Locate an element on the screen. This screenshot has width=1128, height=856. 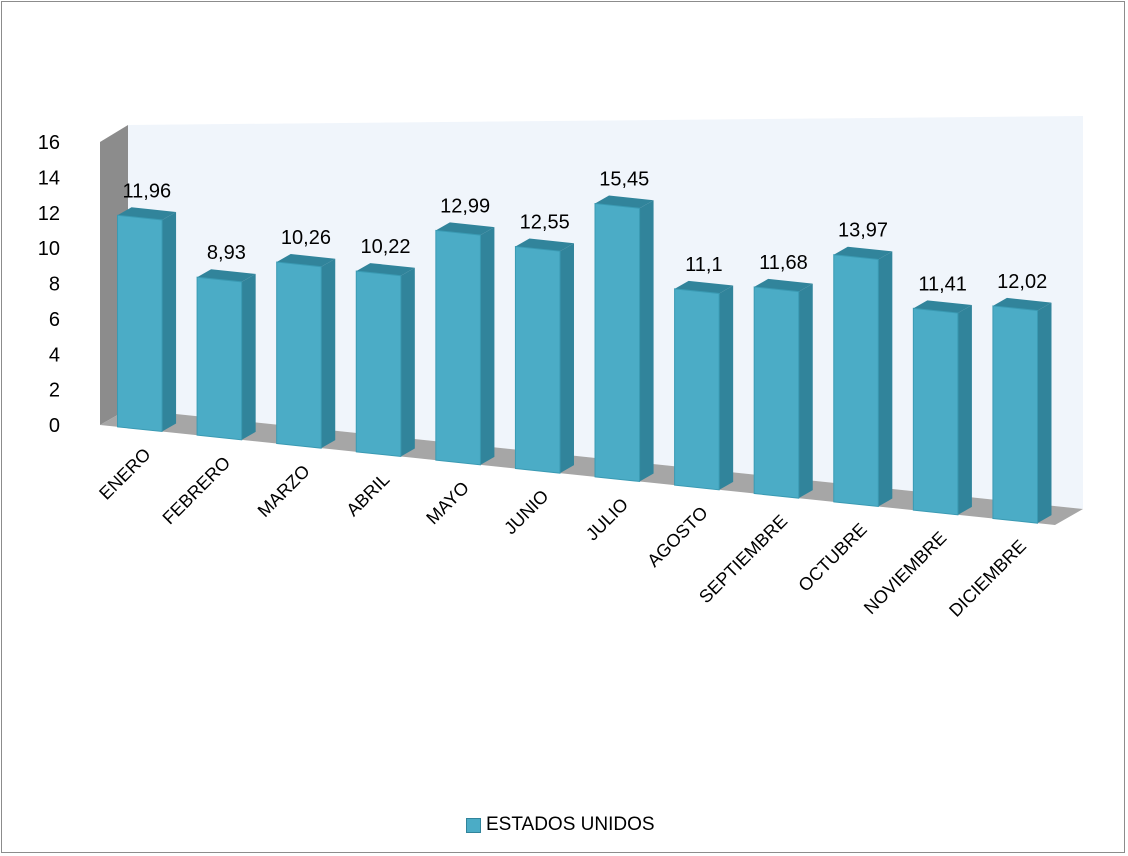
chart-legend: ESTADOS UNIDOS is located at coordinates (560, 825).